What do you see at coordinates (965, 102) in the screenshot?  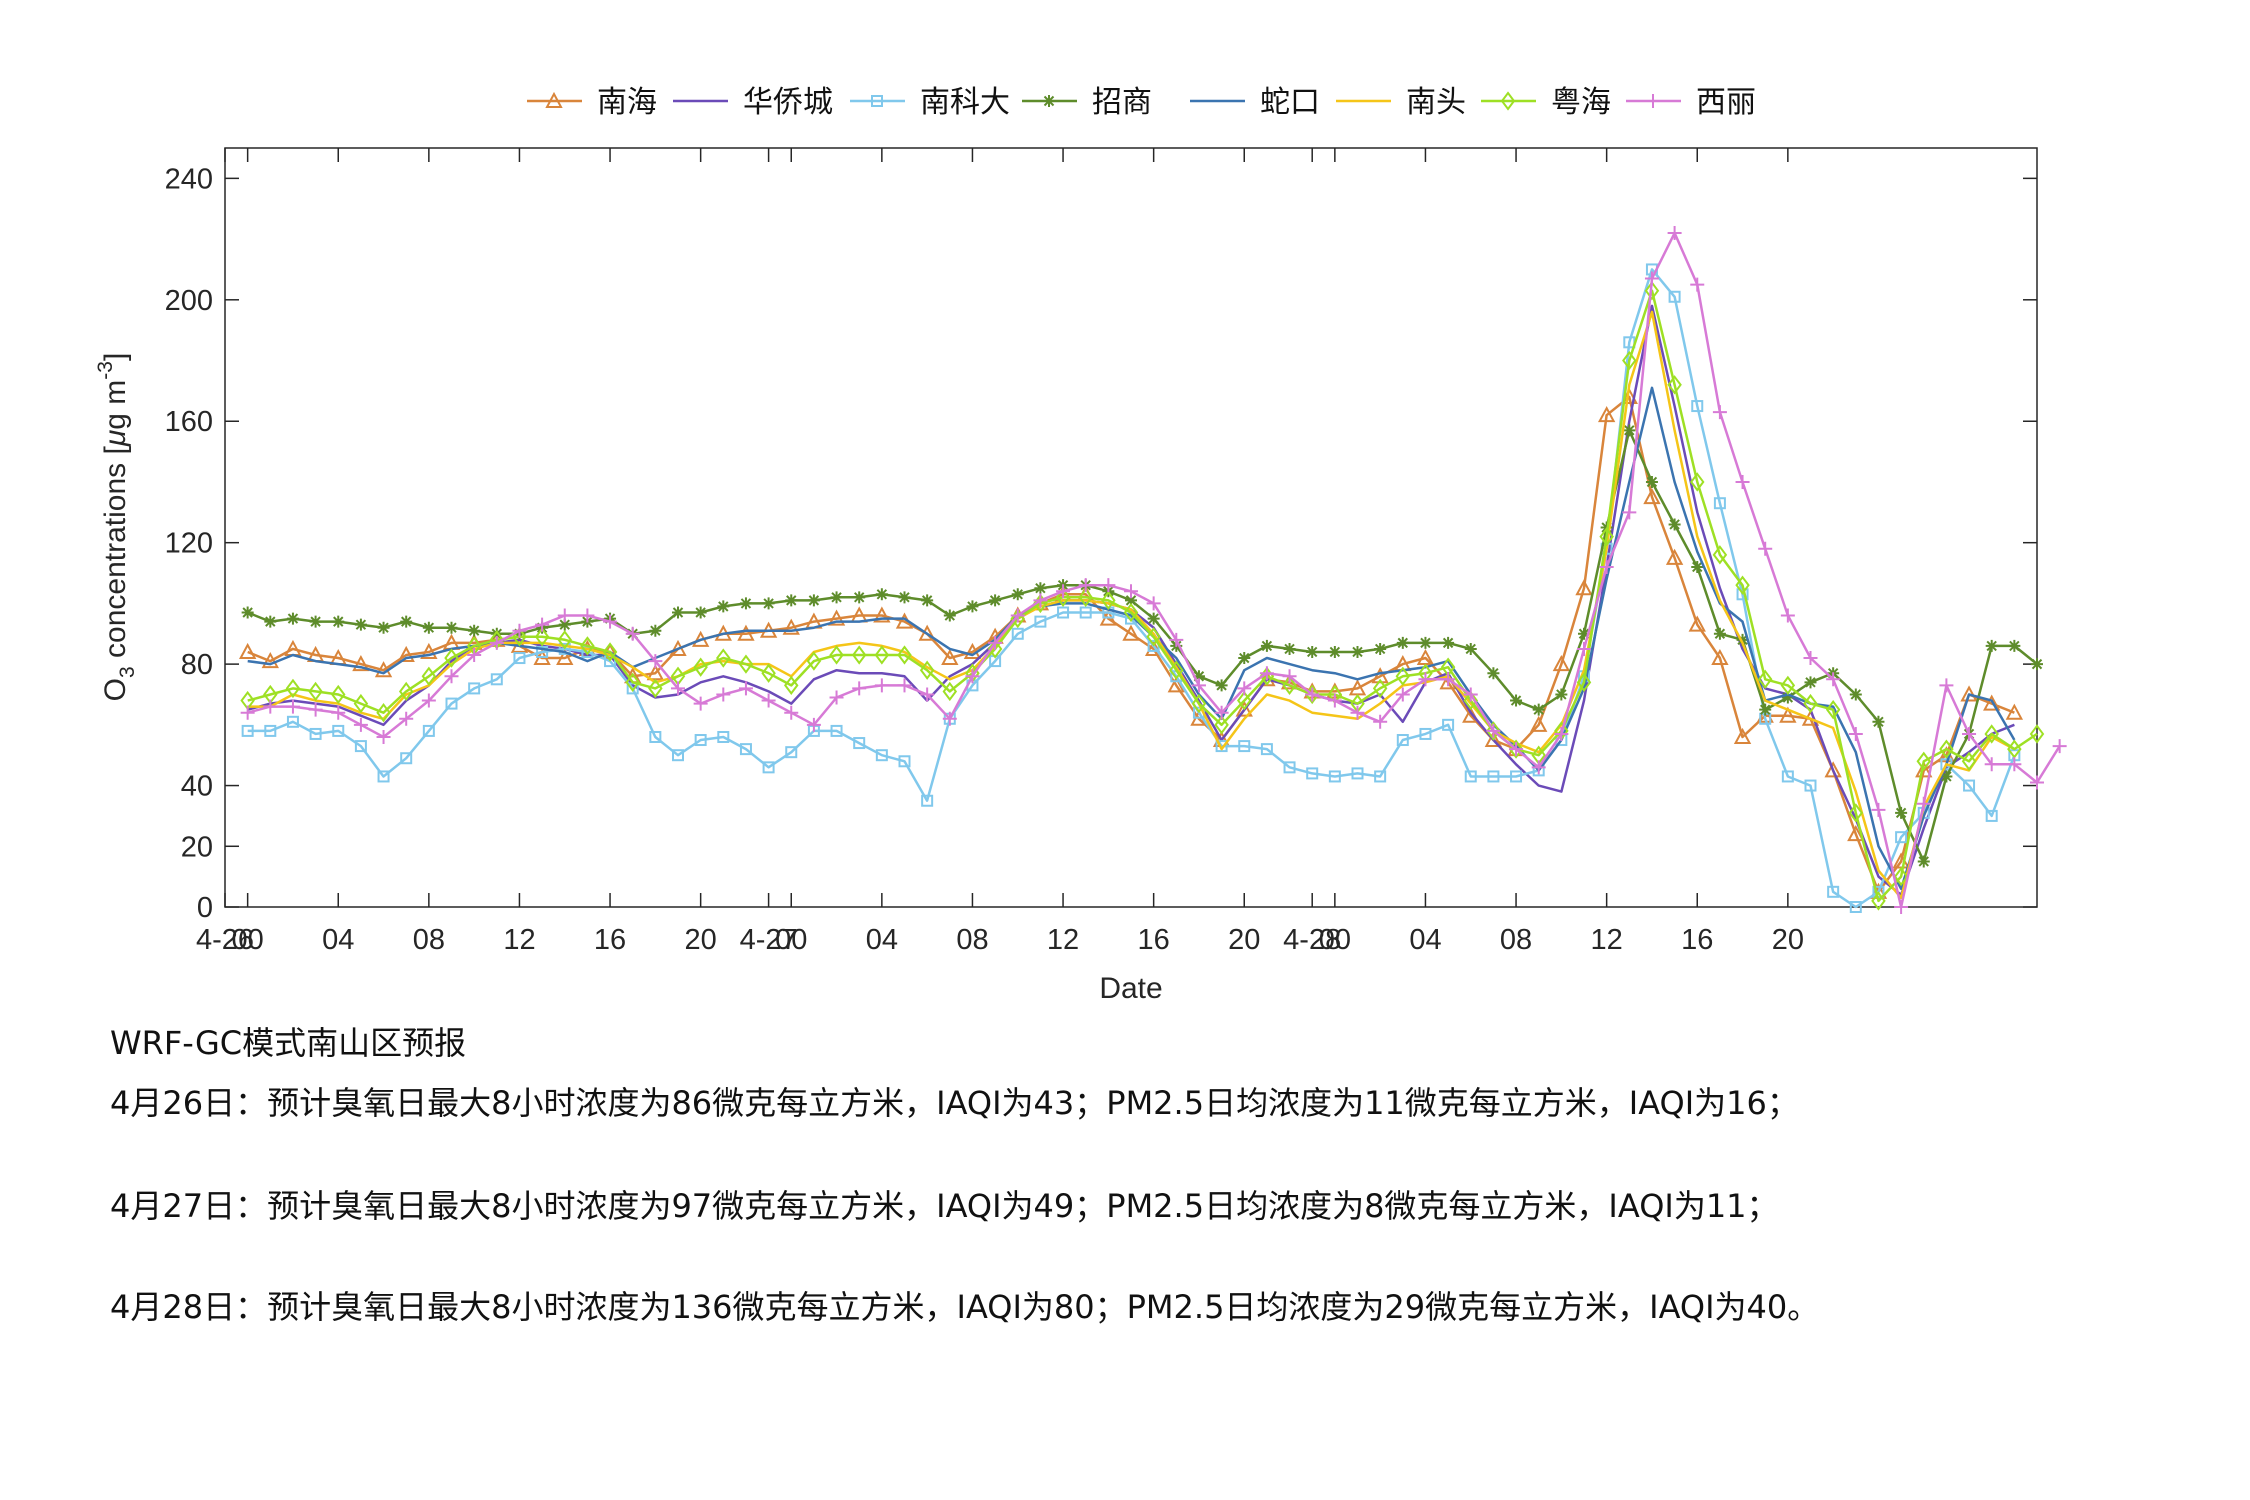 I see `legend-label: 南科大` at bounding box center [965, 102].